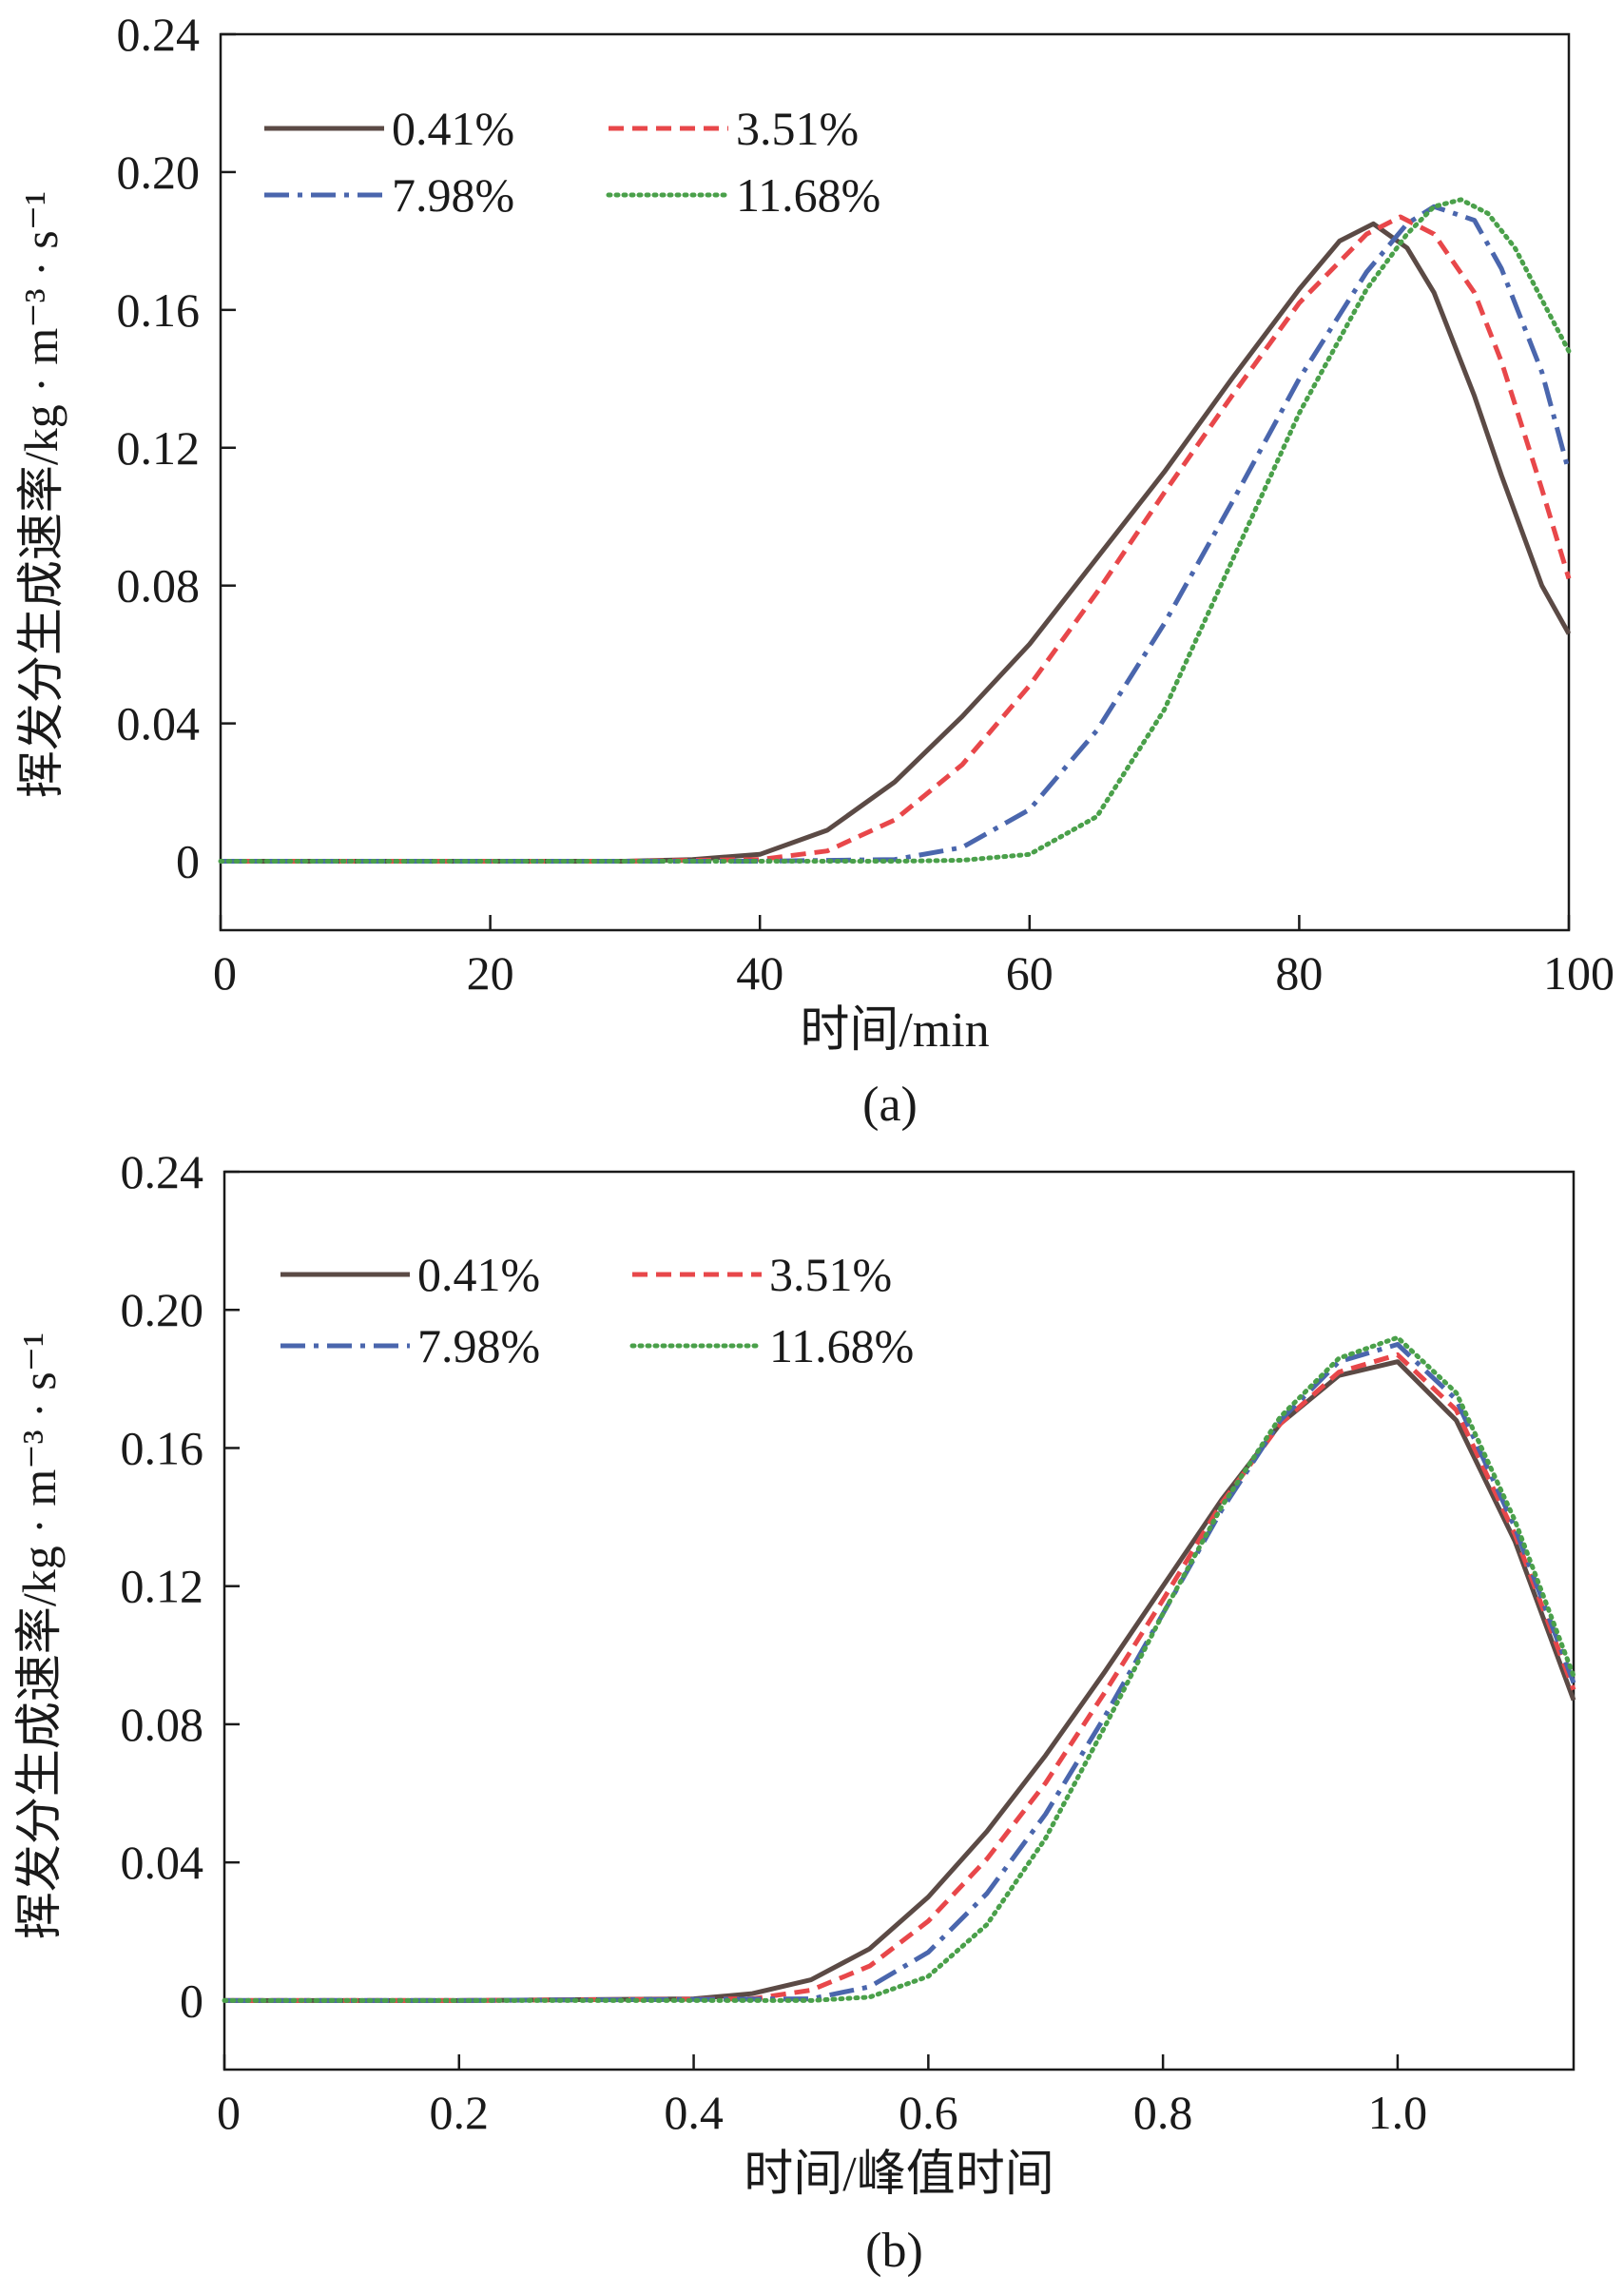 Image resolution: width=1624 pixels, height=2295 pixels. What do you see at coordinates (694, 2112) in the screenshot?
I see `x-tick-label: 0.4` at bounding box center [694, 2112].